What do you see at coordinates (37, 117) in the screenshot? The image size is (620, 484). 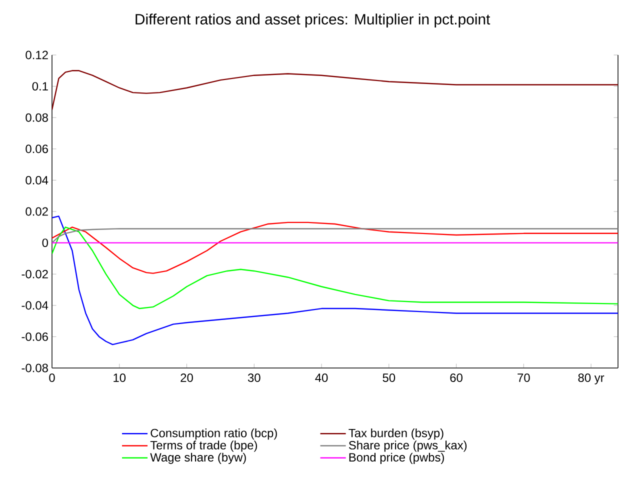 I see `y-tick-label: 0.08` at bounding box center [37, 117].